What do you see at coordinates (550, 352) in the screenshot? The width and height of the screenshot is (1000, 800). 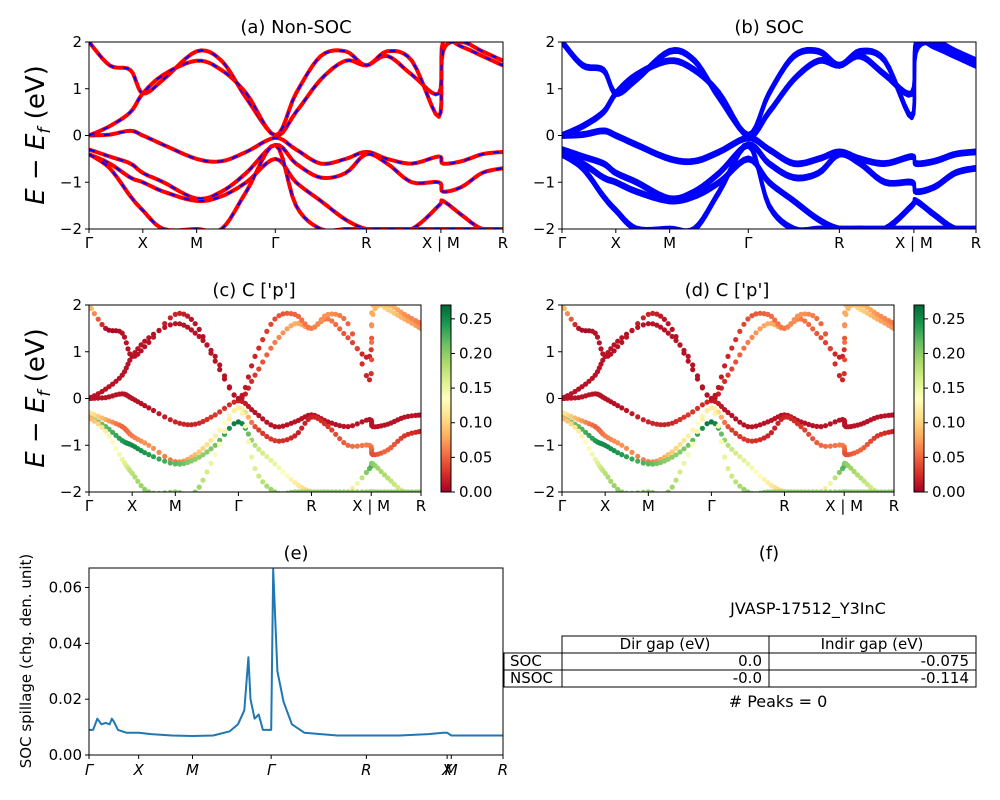 I see `panel-d-ytick-label: 1` at bounding box center [550, 352].